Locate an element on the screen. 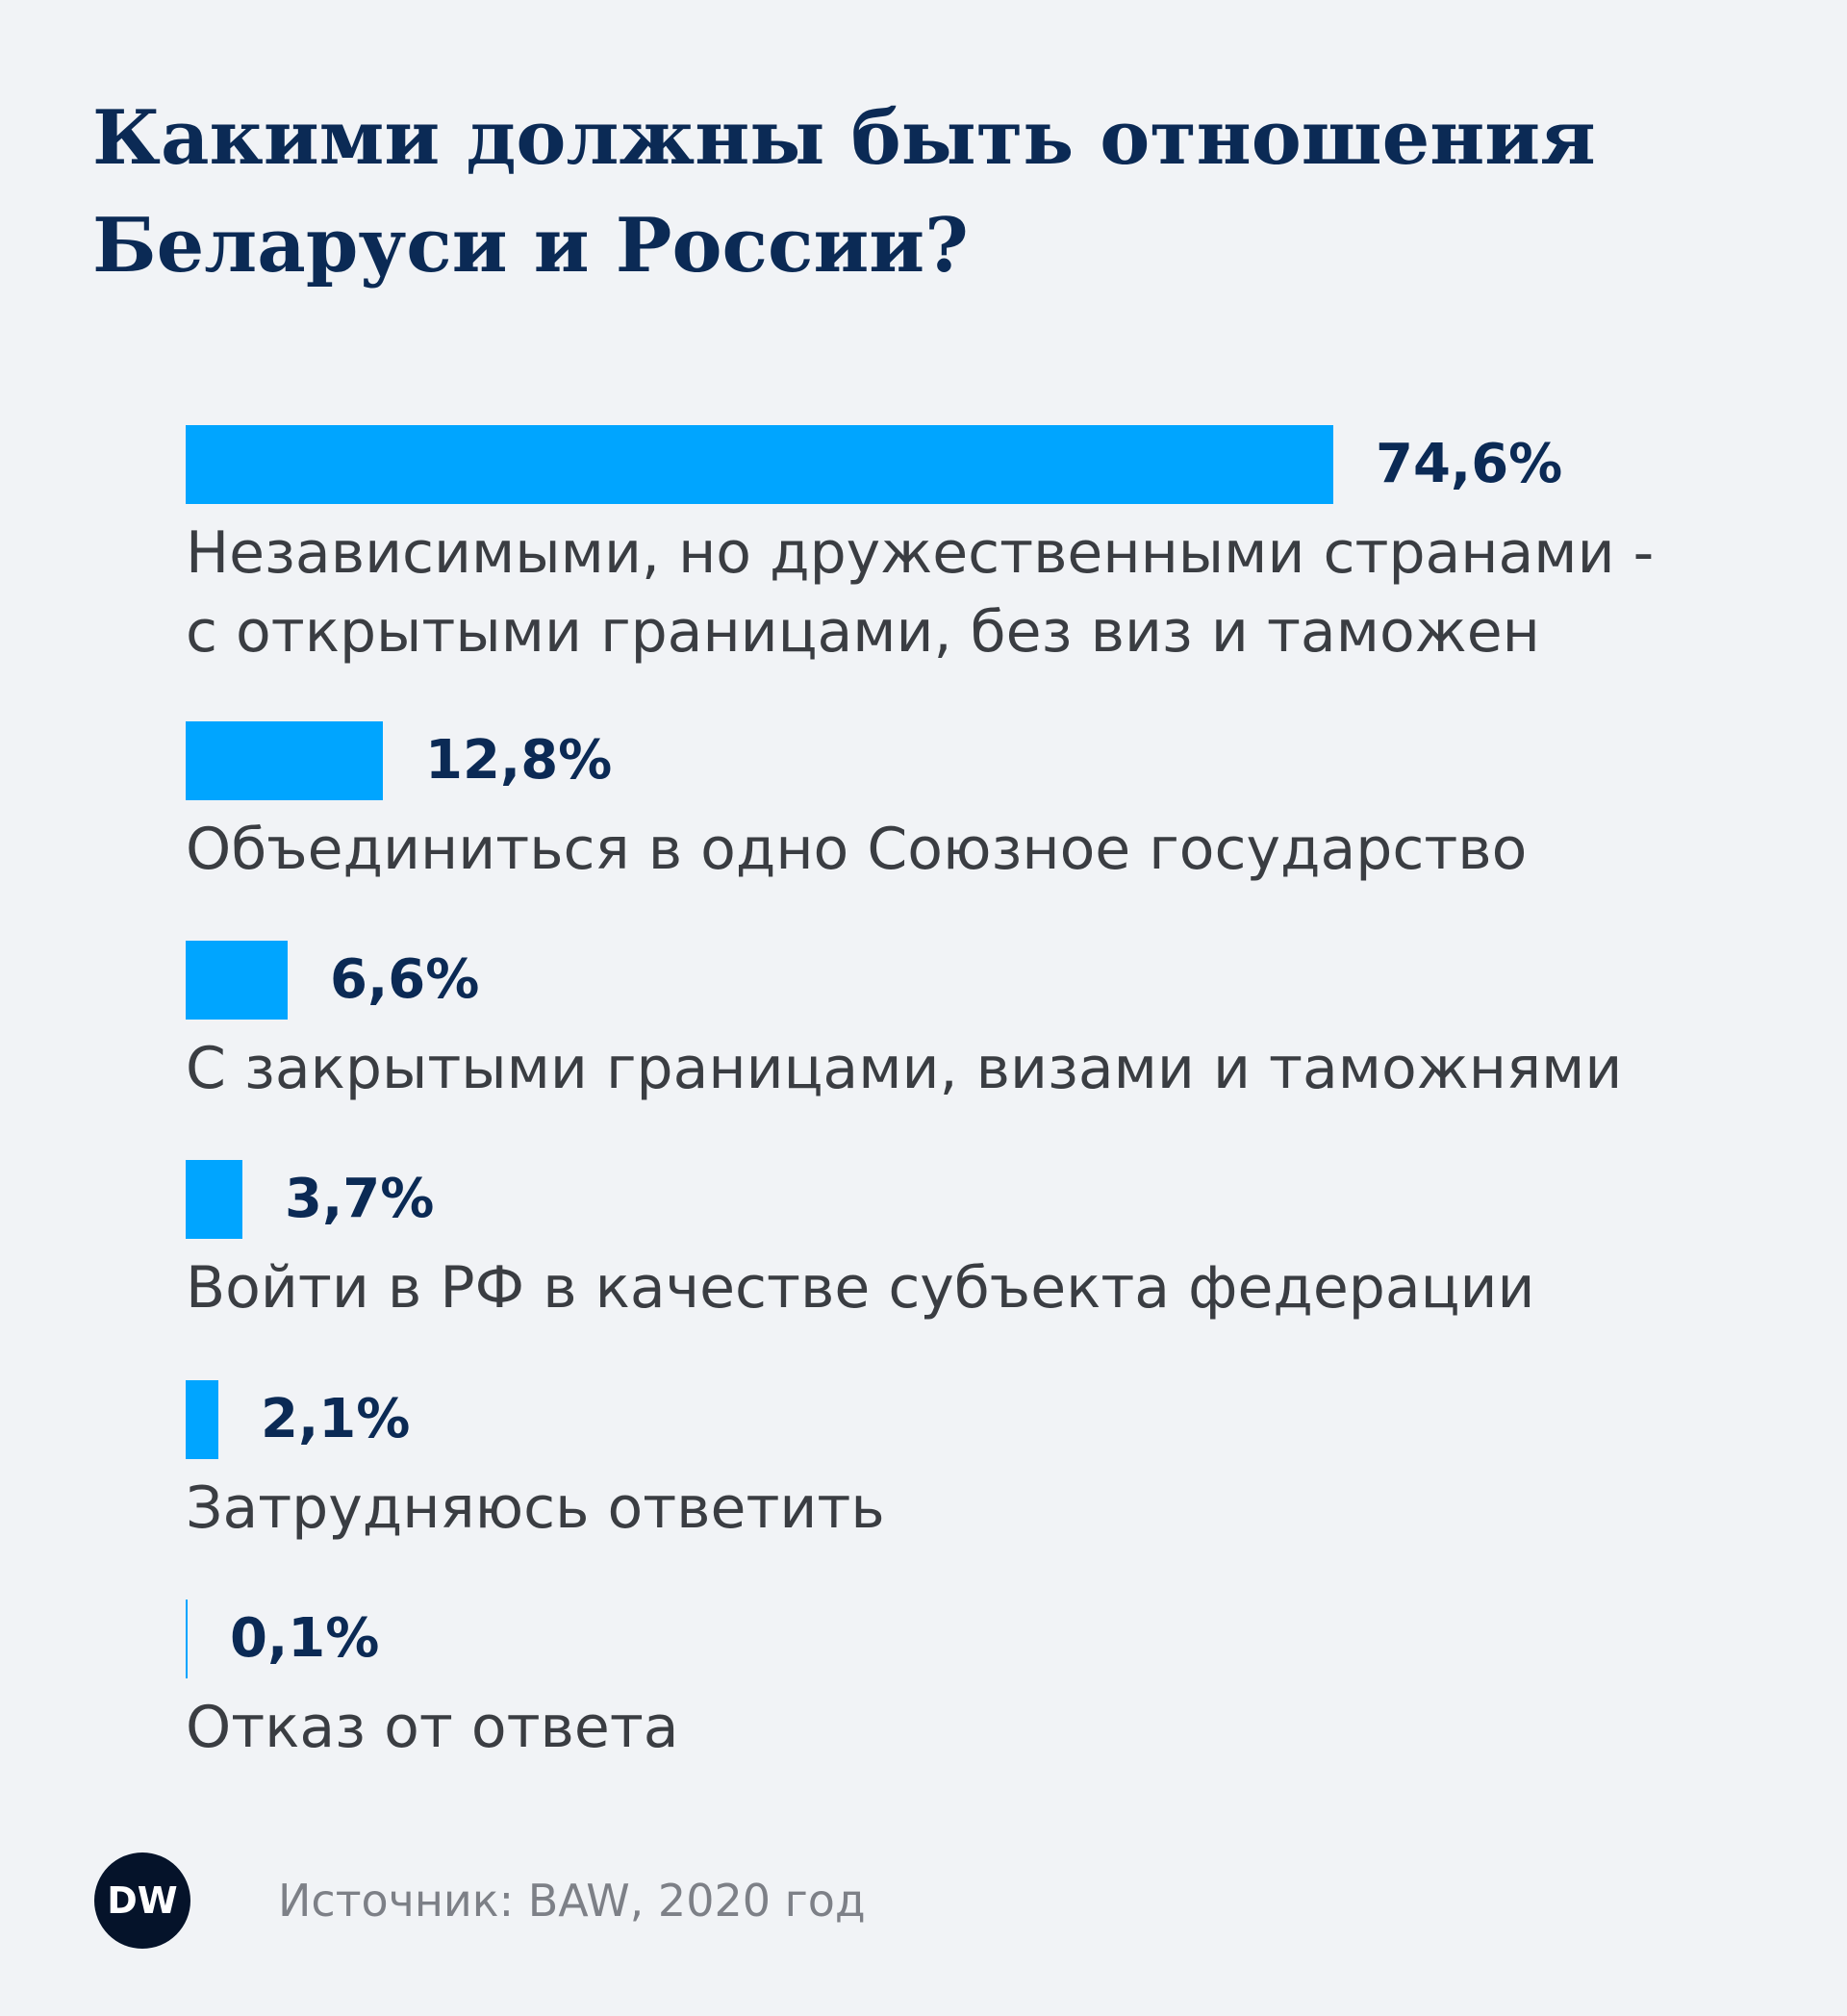 This screenshot has width=1847, height=2016. footer: DW Источник: BAW, 2020 год is located at coordinates (910, 1904).